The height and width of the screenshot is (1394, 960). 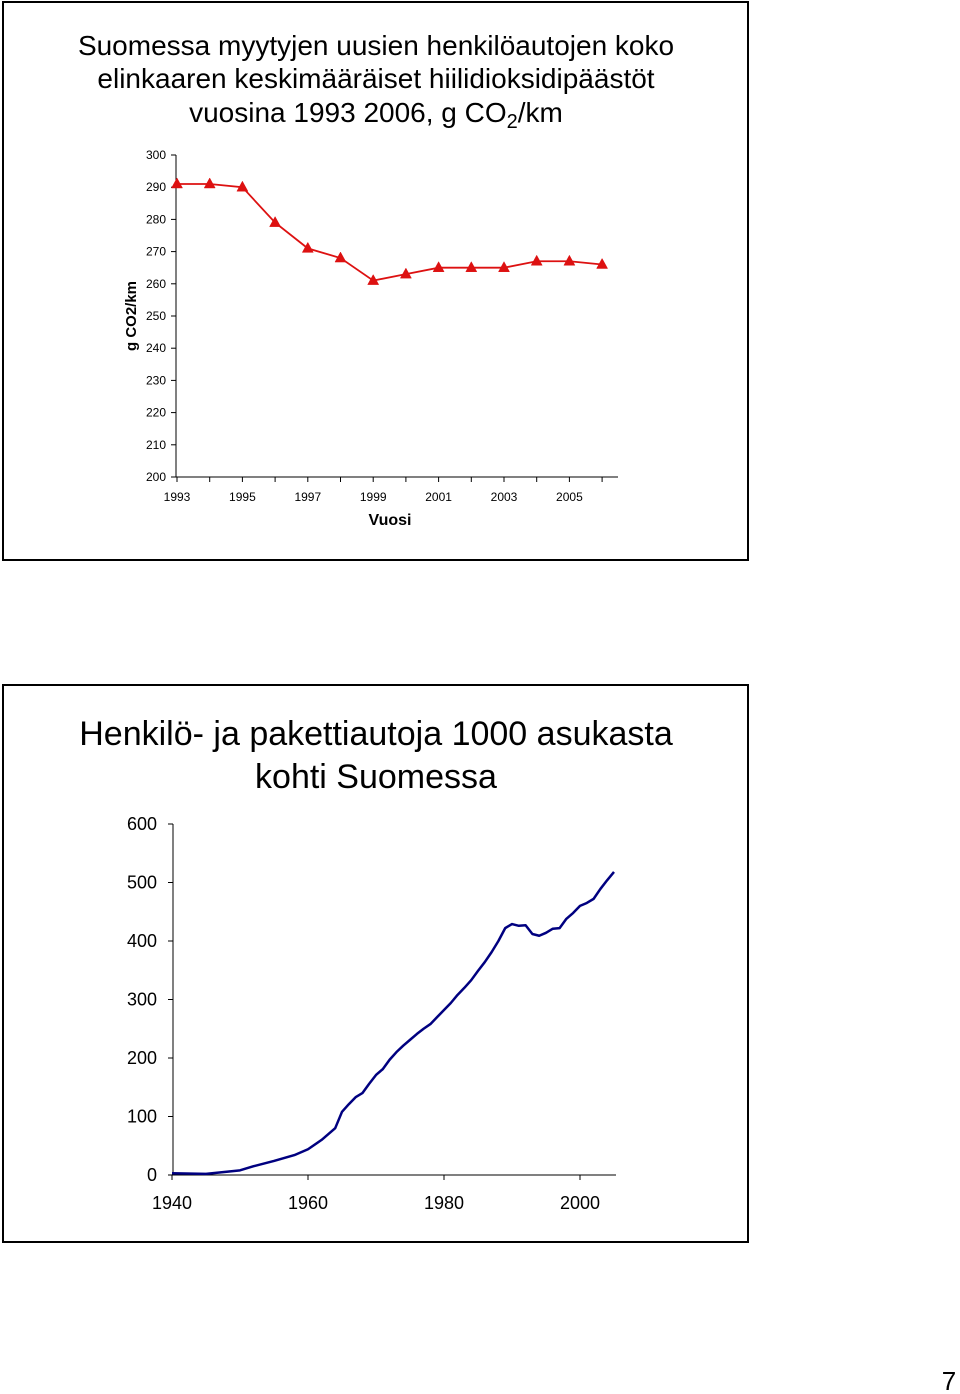 I want to click on chart1-data-point-1999, so click(x=373, y=279).